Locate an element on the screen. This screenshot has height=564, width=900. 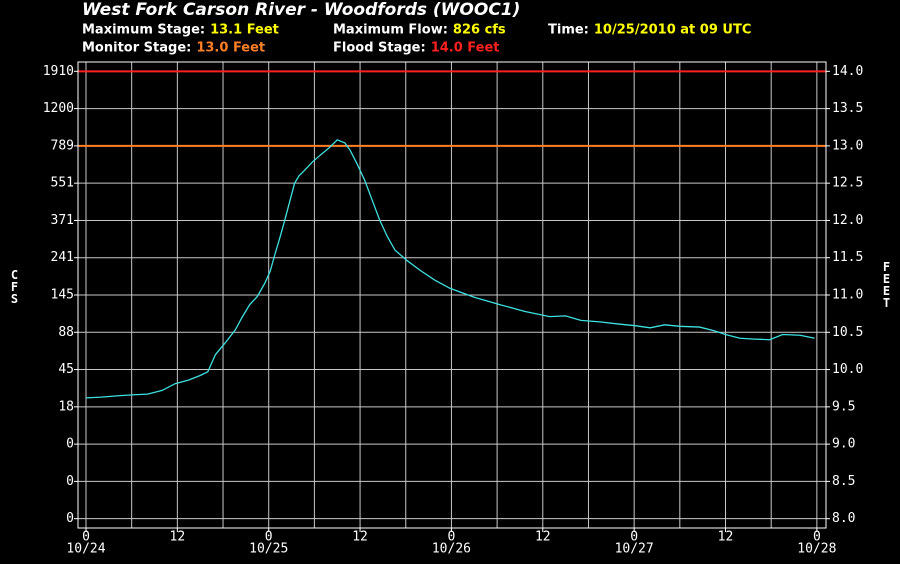
x-date-label: 10/25 is located at coordinates (268, 549).